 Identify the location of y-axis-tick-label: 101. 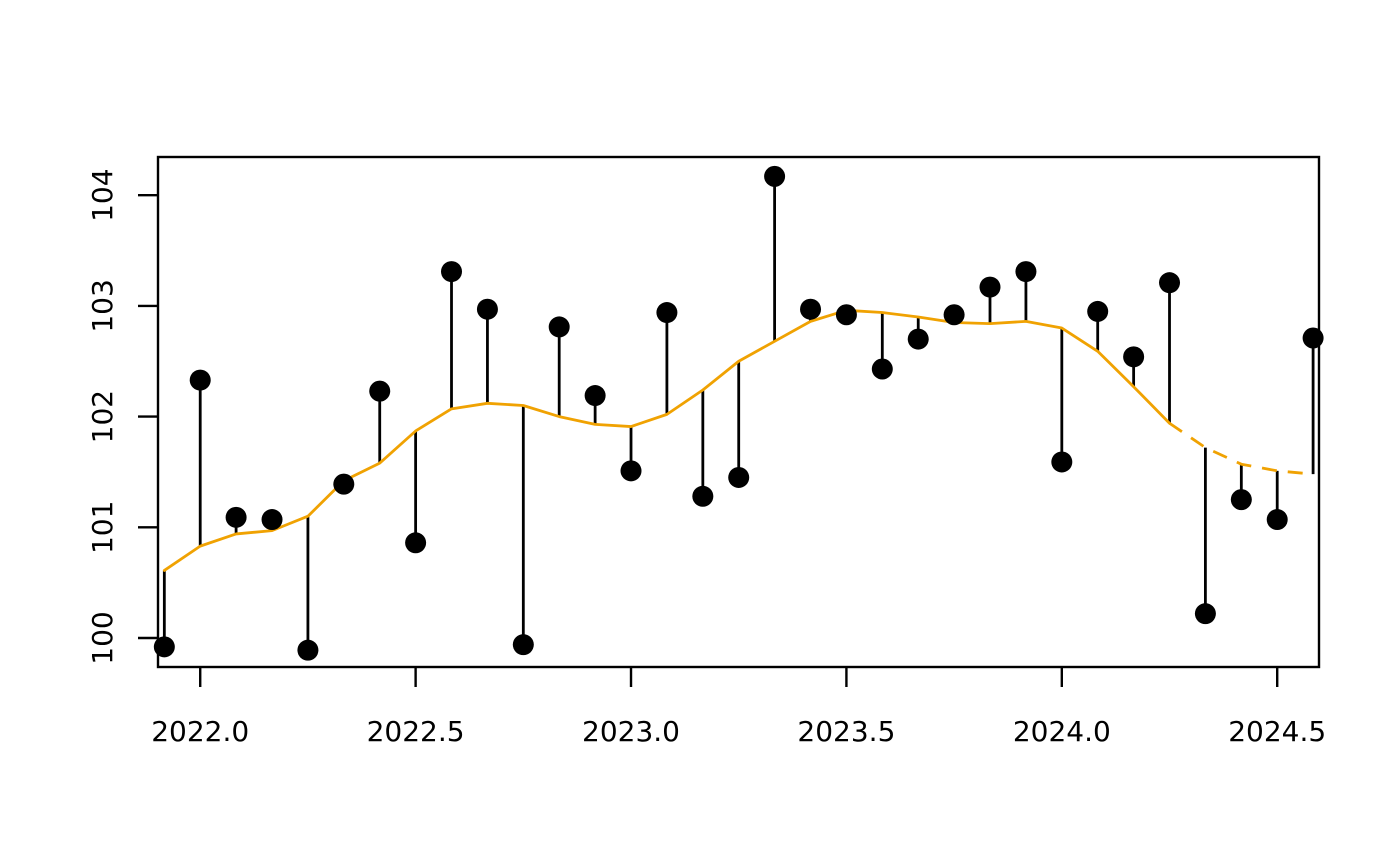
(102, 527).